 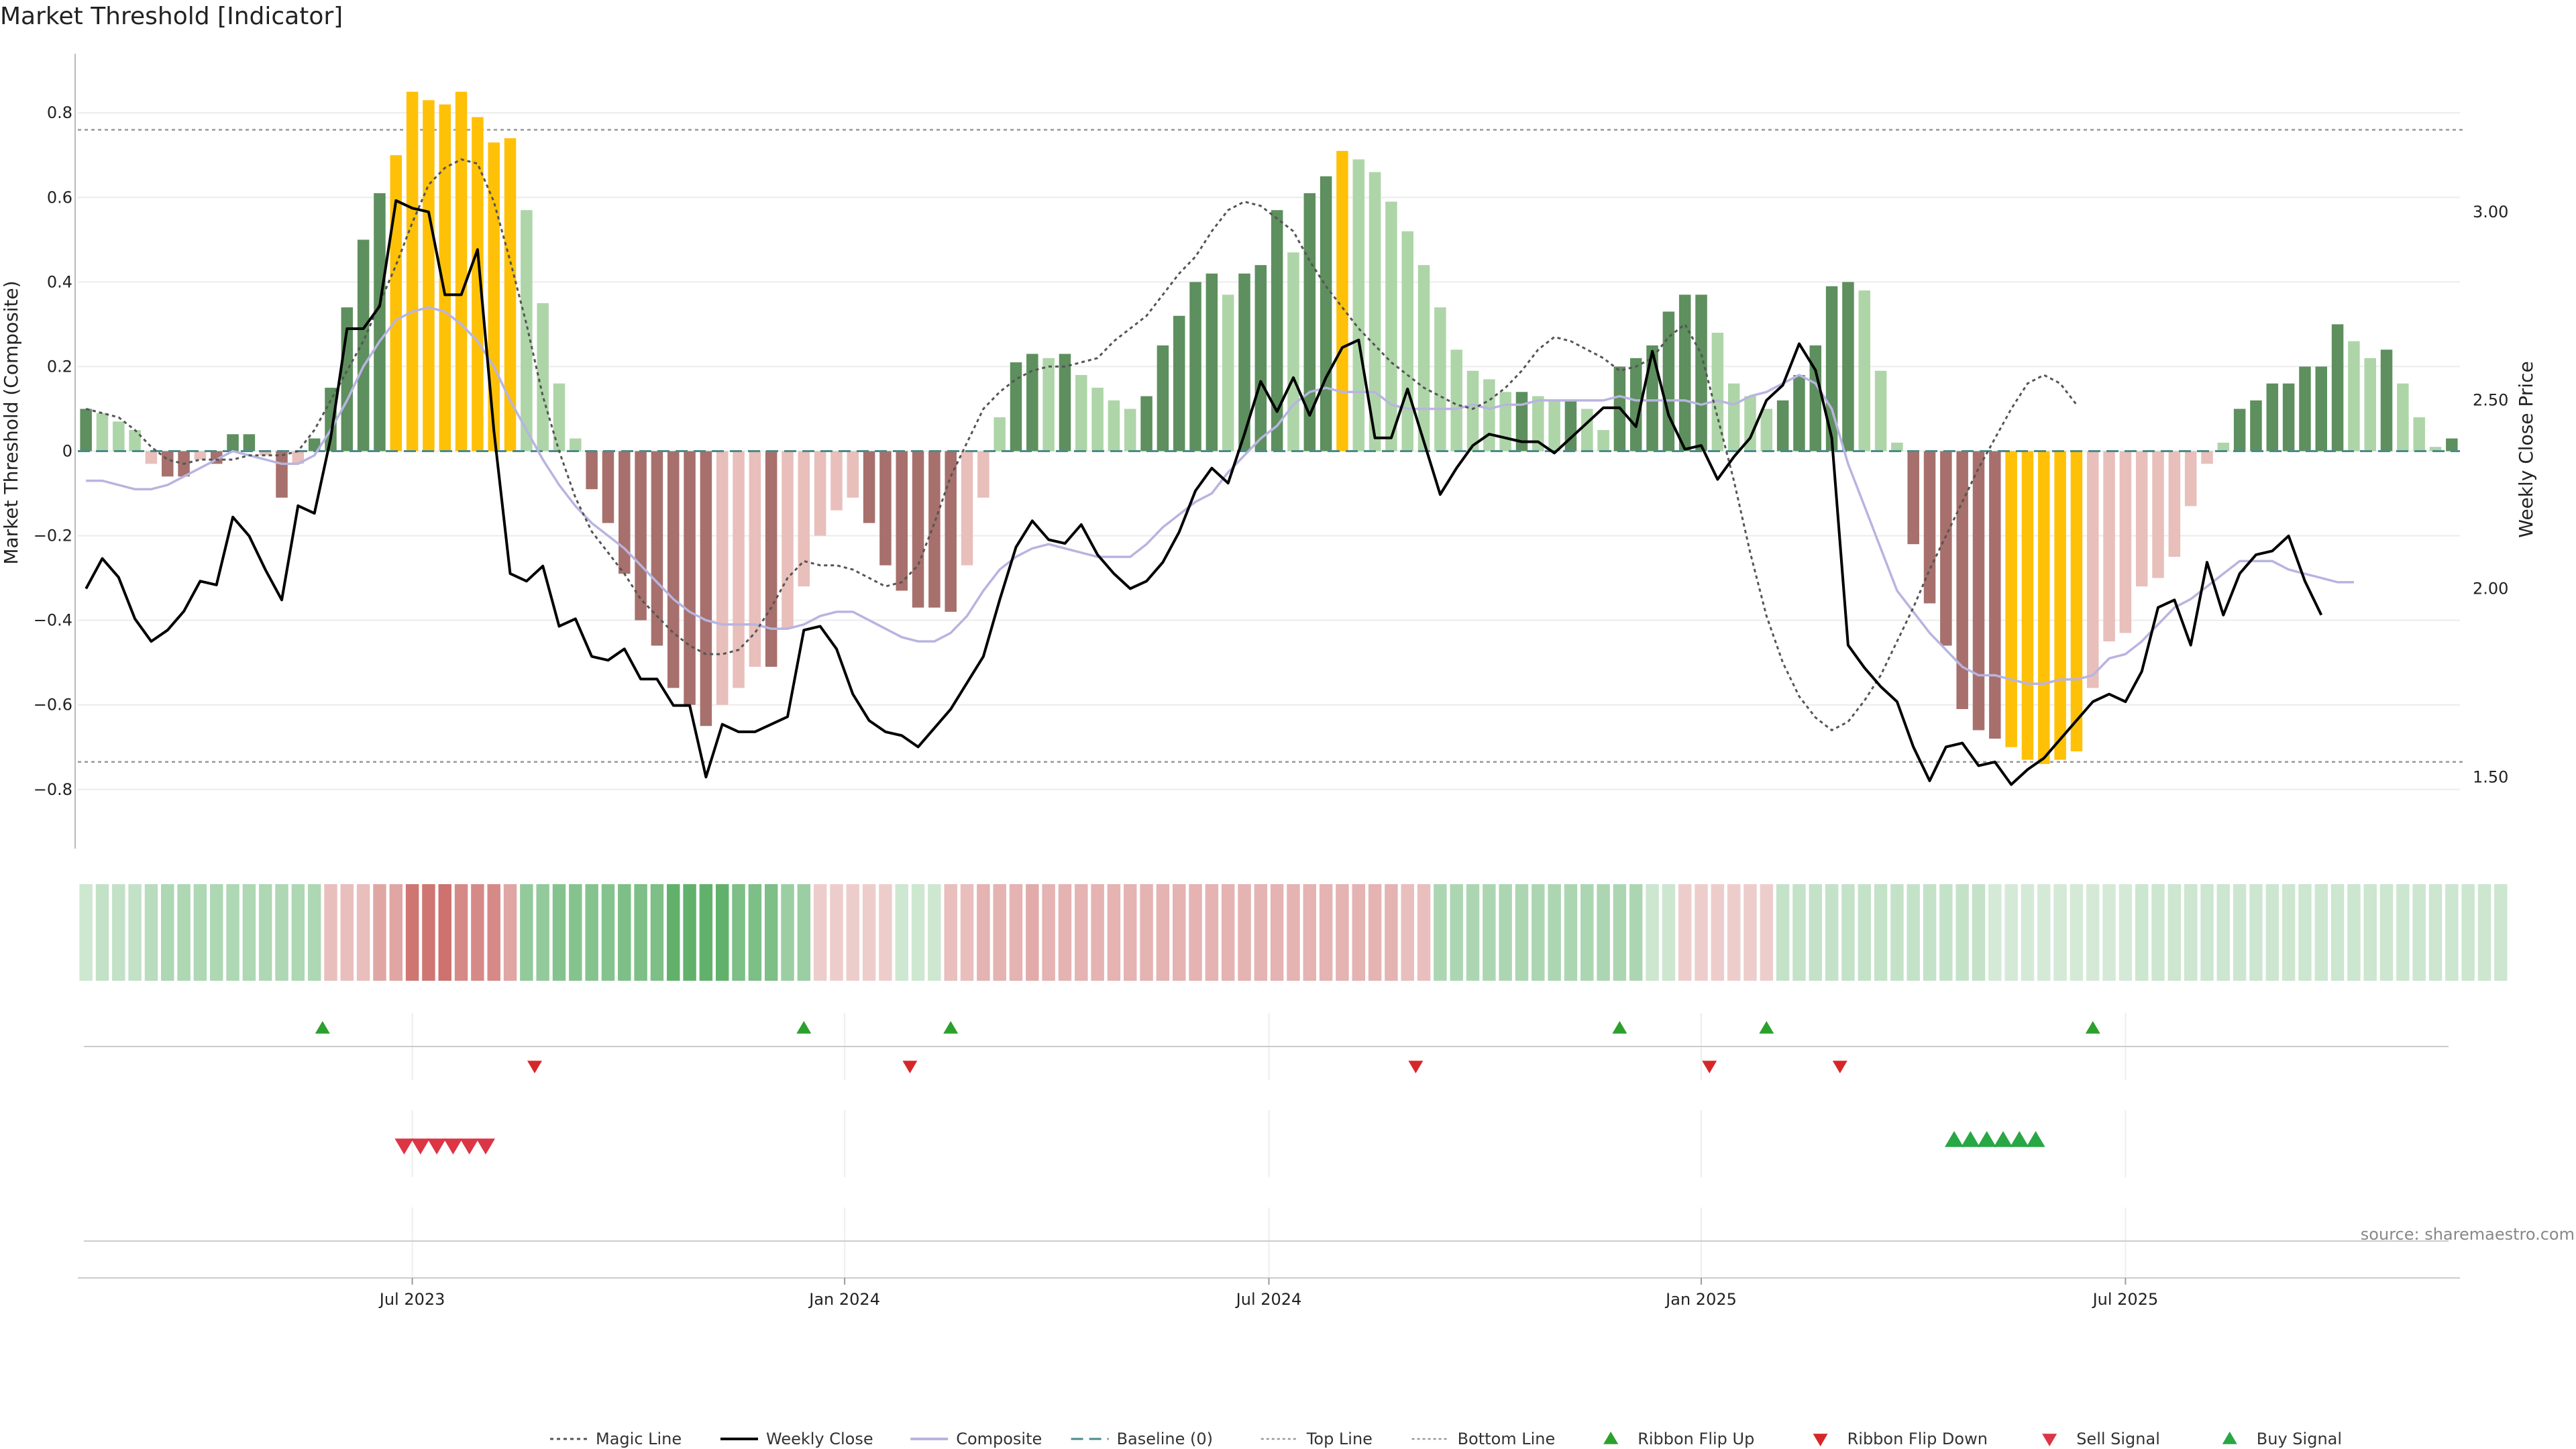 I want to click on ribbon-strip, so click(x=1293, y=932).